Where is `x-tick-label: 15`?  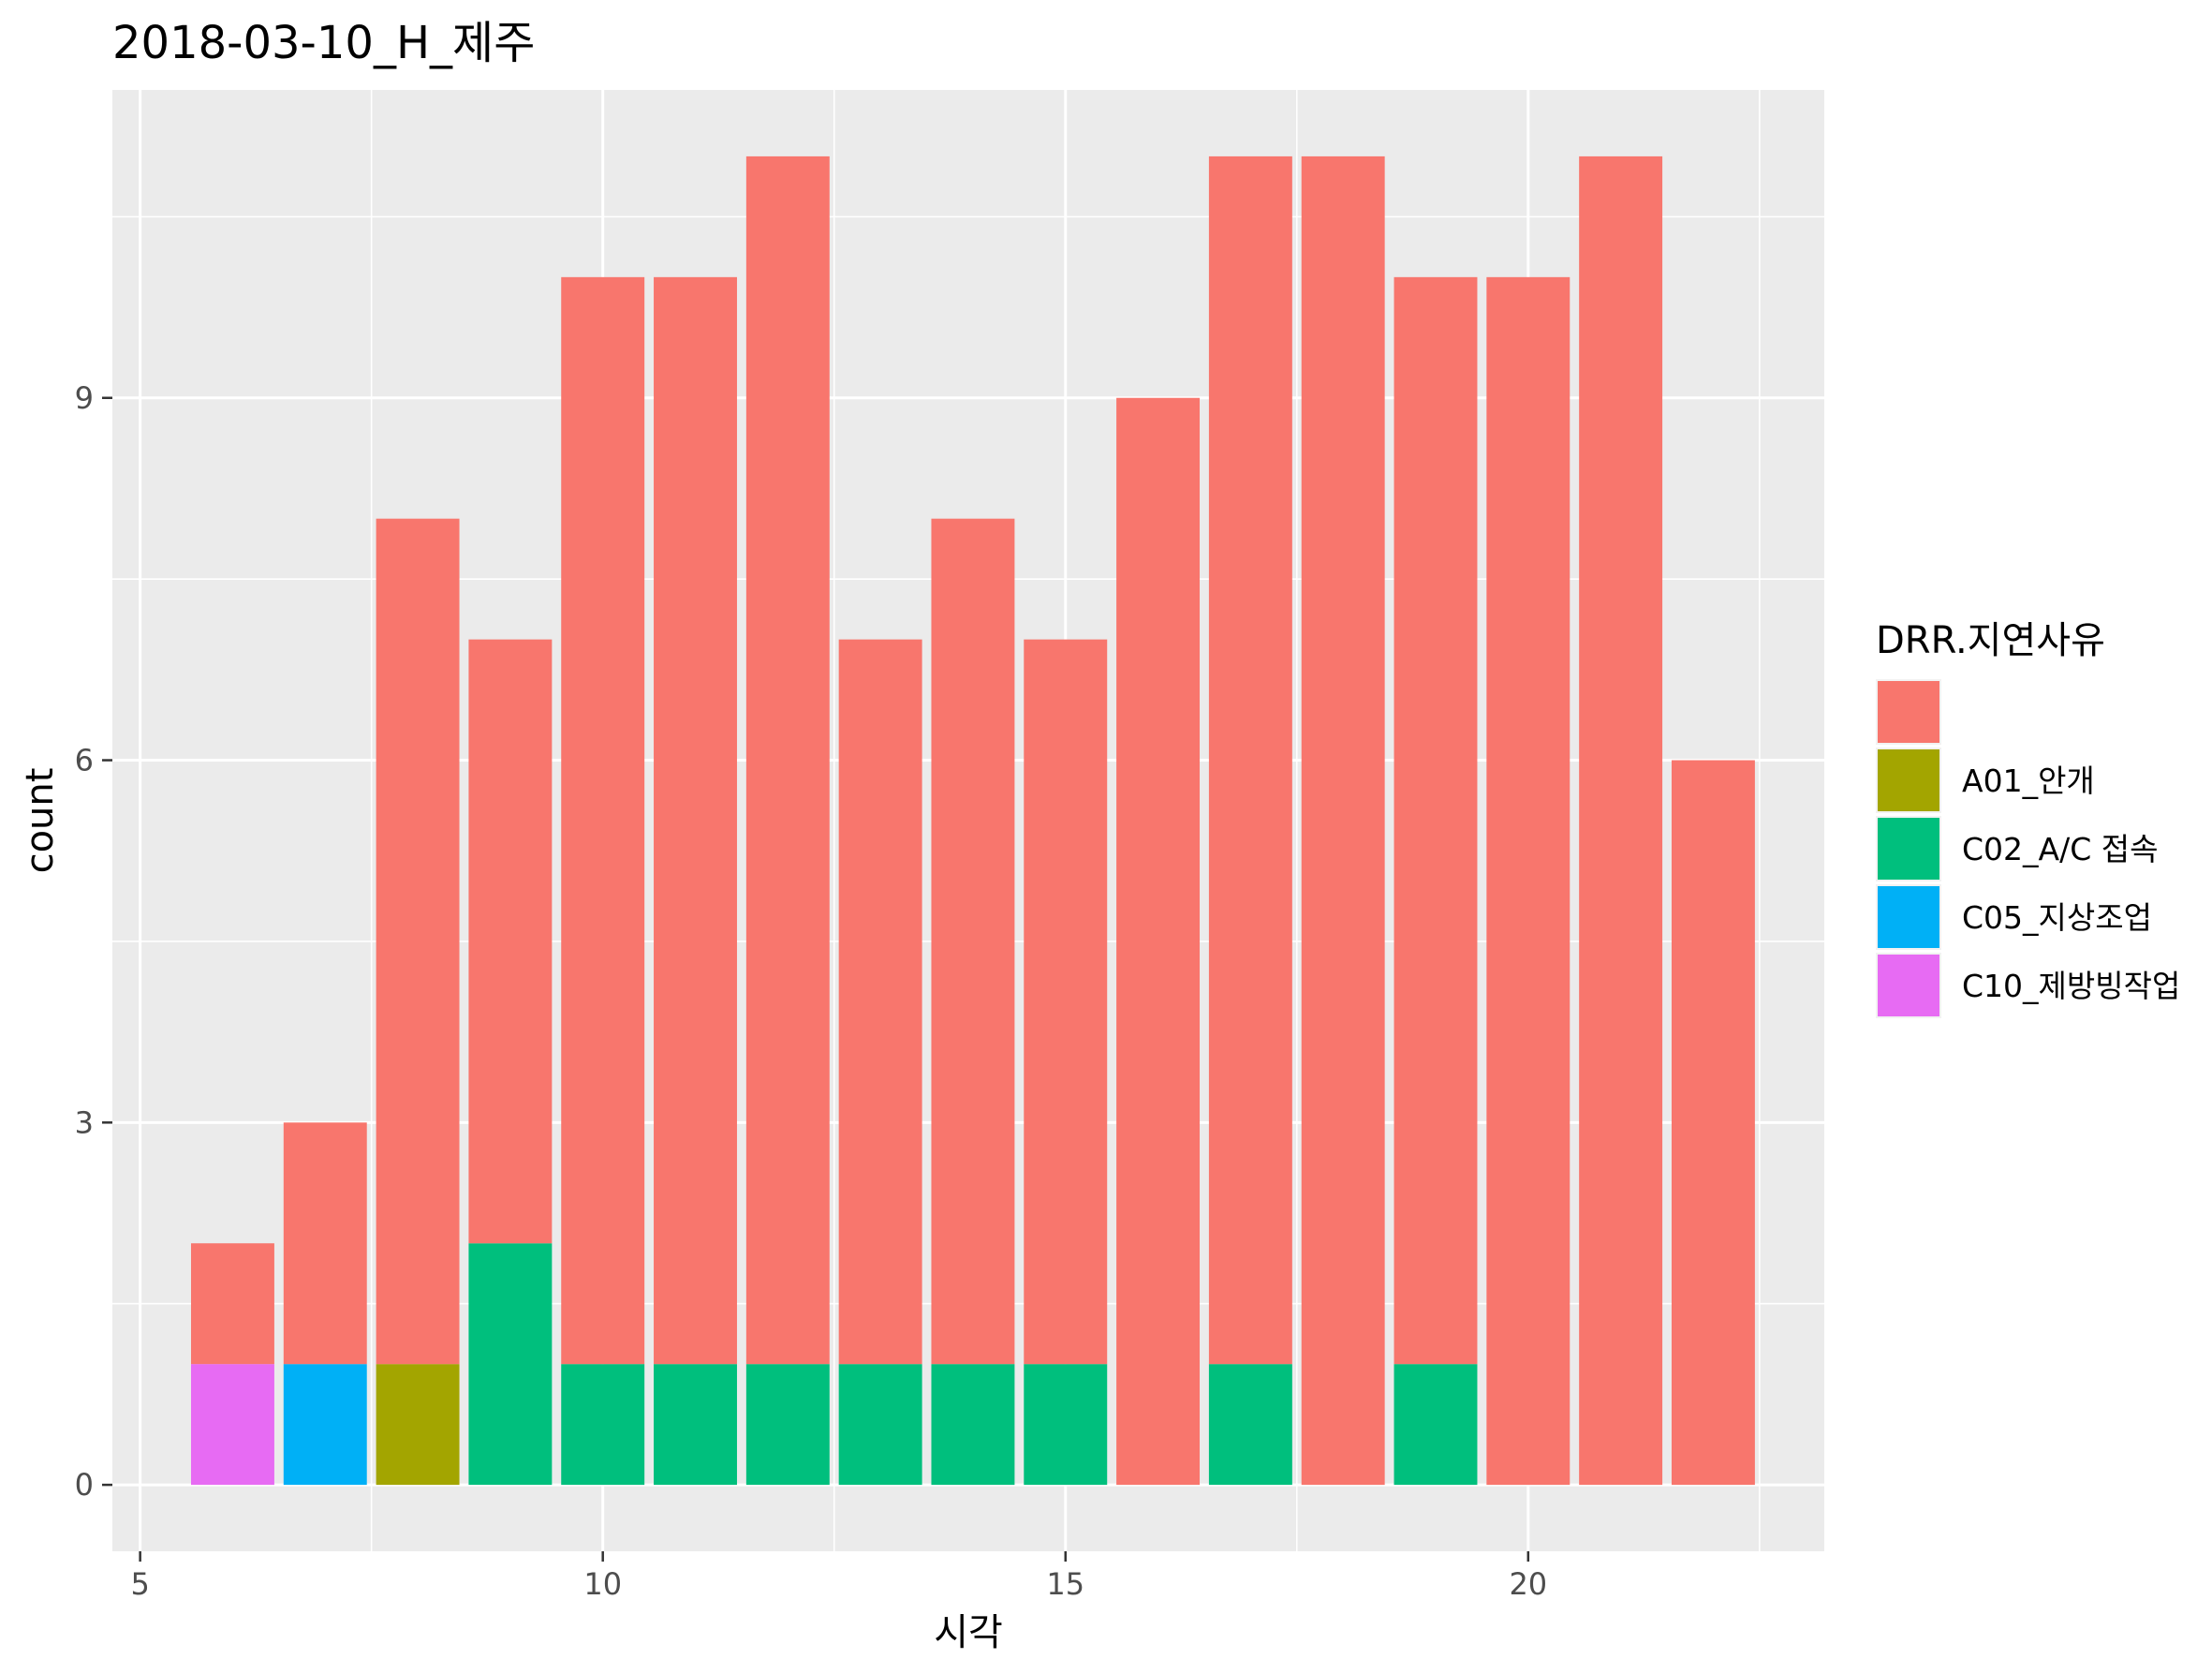
x-tick-label: 15 is located at coordinates (1065, 1584).